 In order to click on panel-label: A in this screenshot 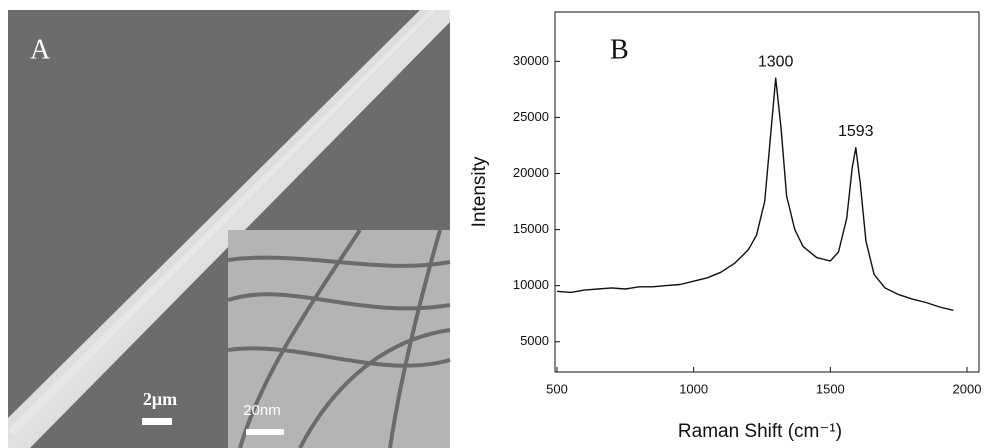, I will do `click(40, 49)`.